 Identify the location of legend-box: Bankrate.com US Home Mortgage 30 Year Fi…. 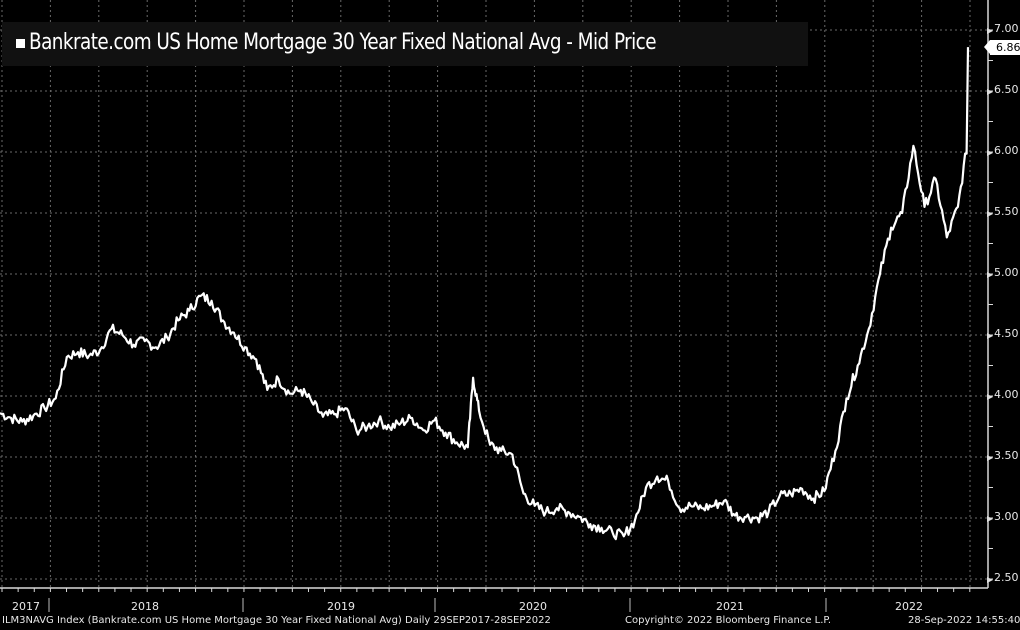
(405, 44).